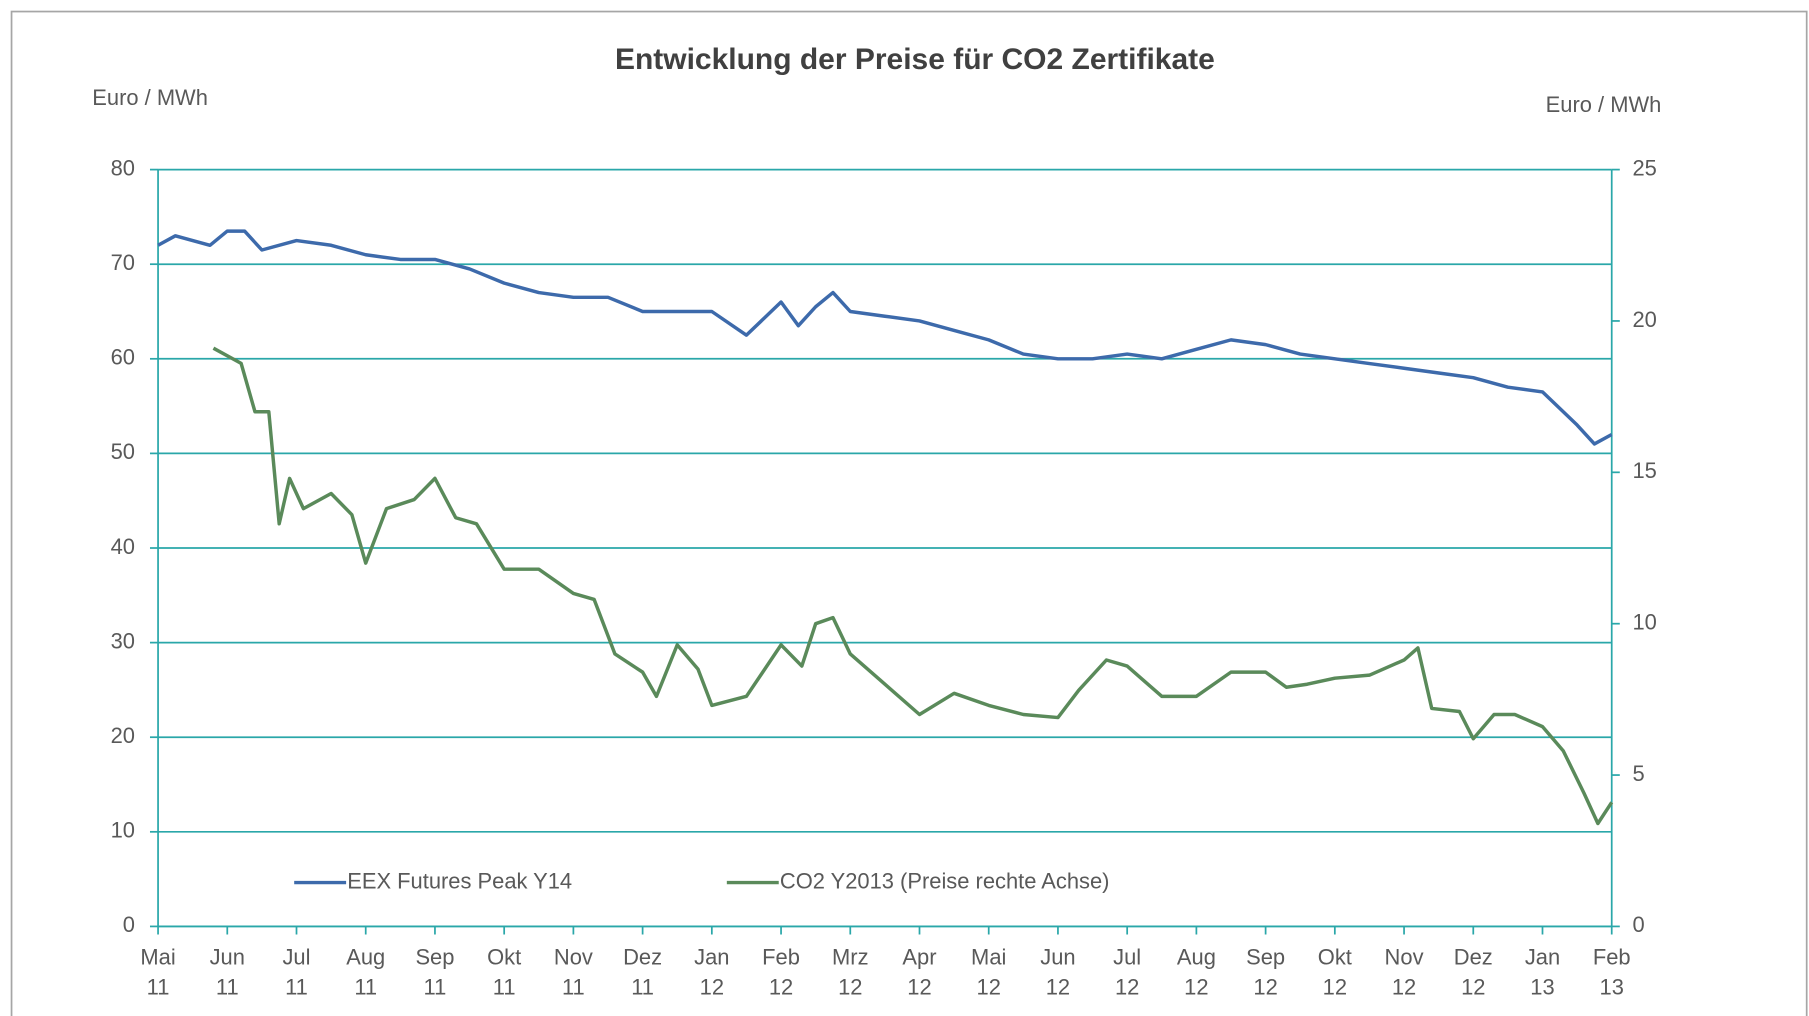 Image resolution: width=1809 pixels, height=1016 pixels. Describe the element at coordinates (1127, 973) in the screenshot. I see `x-tick-label: Jul 12` at that location.